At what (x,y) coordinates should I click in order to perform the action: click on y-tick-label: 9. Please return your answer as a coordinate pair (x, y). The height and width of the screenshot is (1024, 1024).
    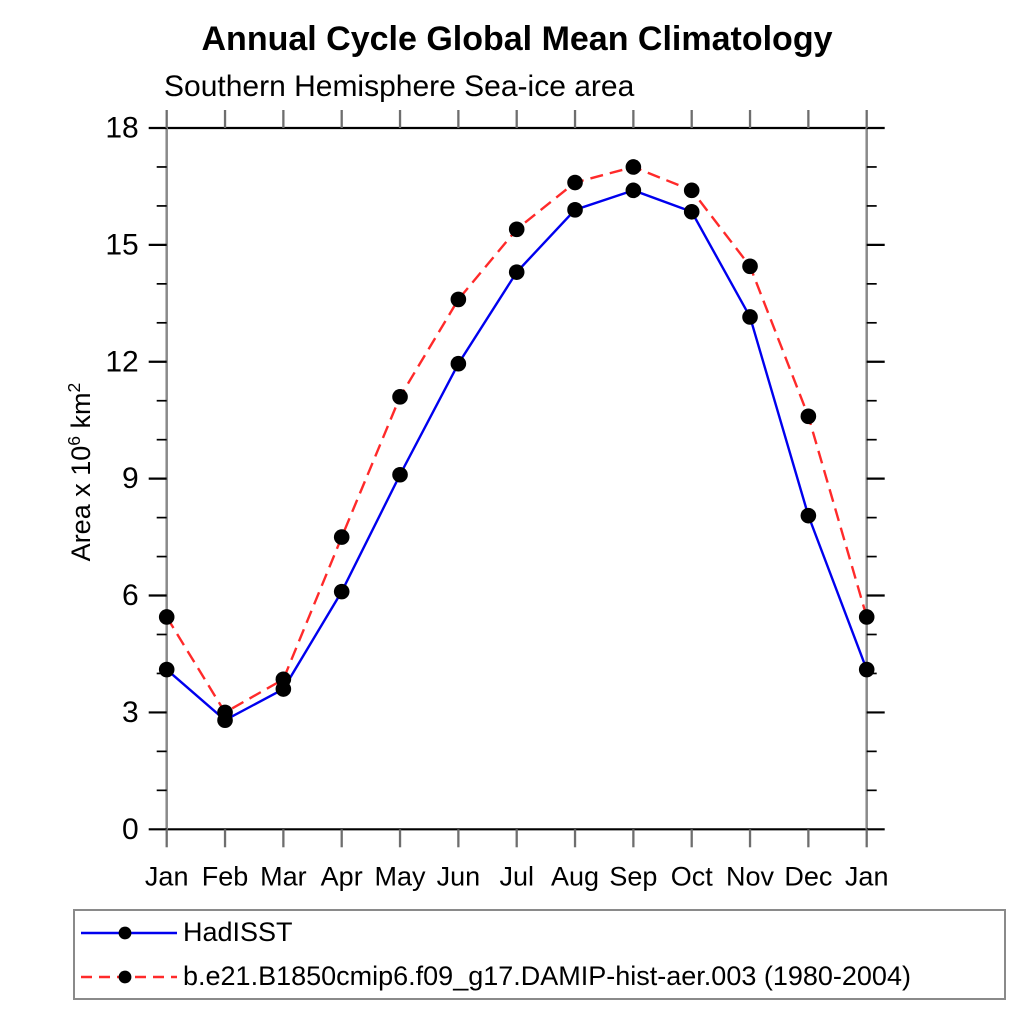
    Looking at the image, I should click on (130, 478).